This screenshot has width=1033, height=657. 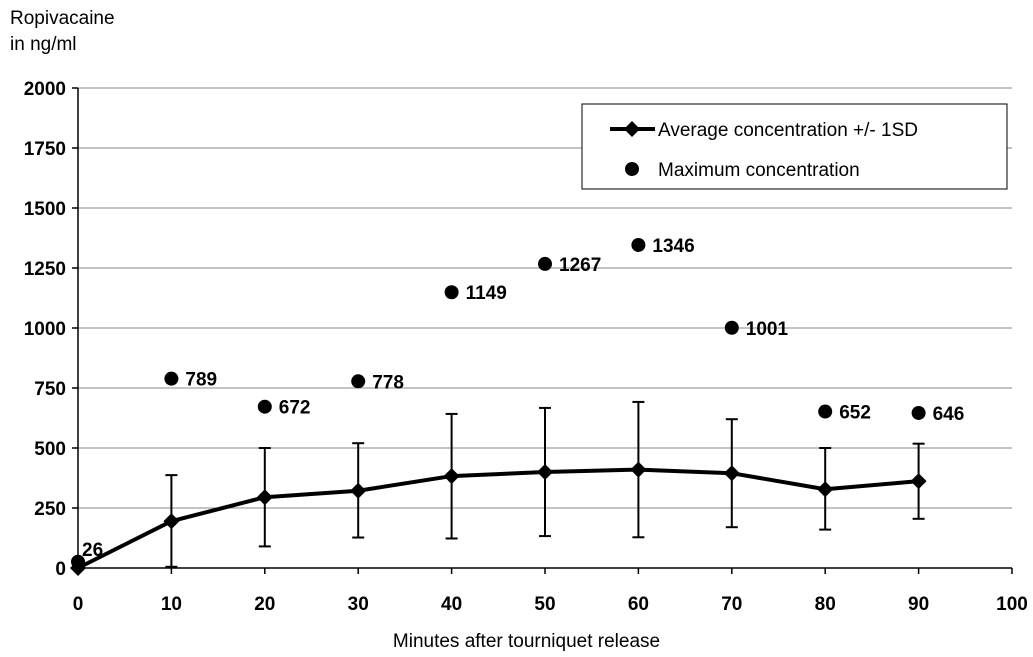 What do you see at coordinates (544, 604) in the screenshot?
I see `x-tick-label-50: 50` at bounding box center [544, 604].